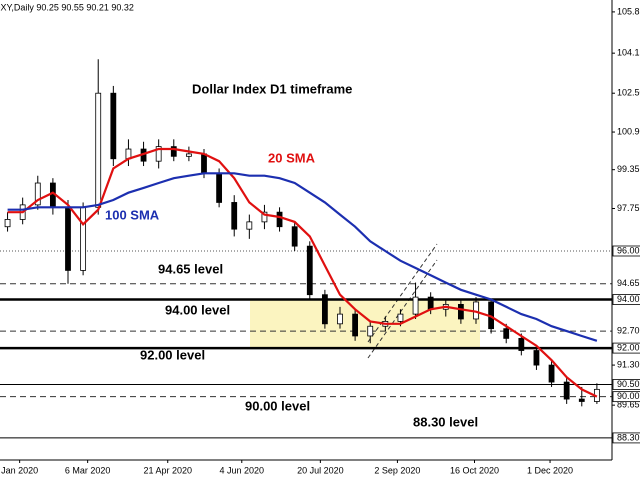 This screenshot has height=480, width=640. Describe the element at coordinates (628, 131) in the screenshot. I see `y-tick-label: 100.90` at that location.